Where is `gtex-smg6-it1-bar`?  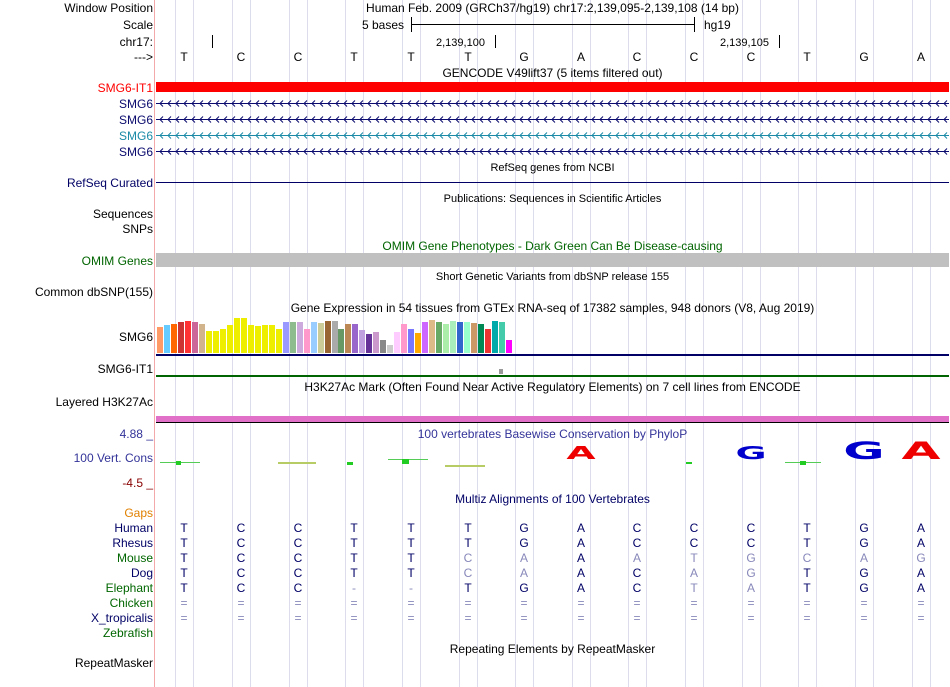
gtex-smg6-it1-bar is located at coordinates (501, 371).